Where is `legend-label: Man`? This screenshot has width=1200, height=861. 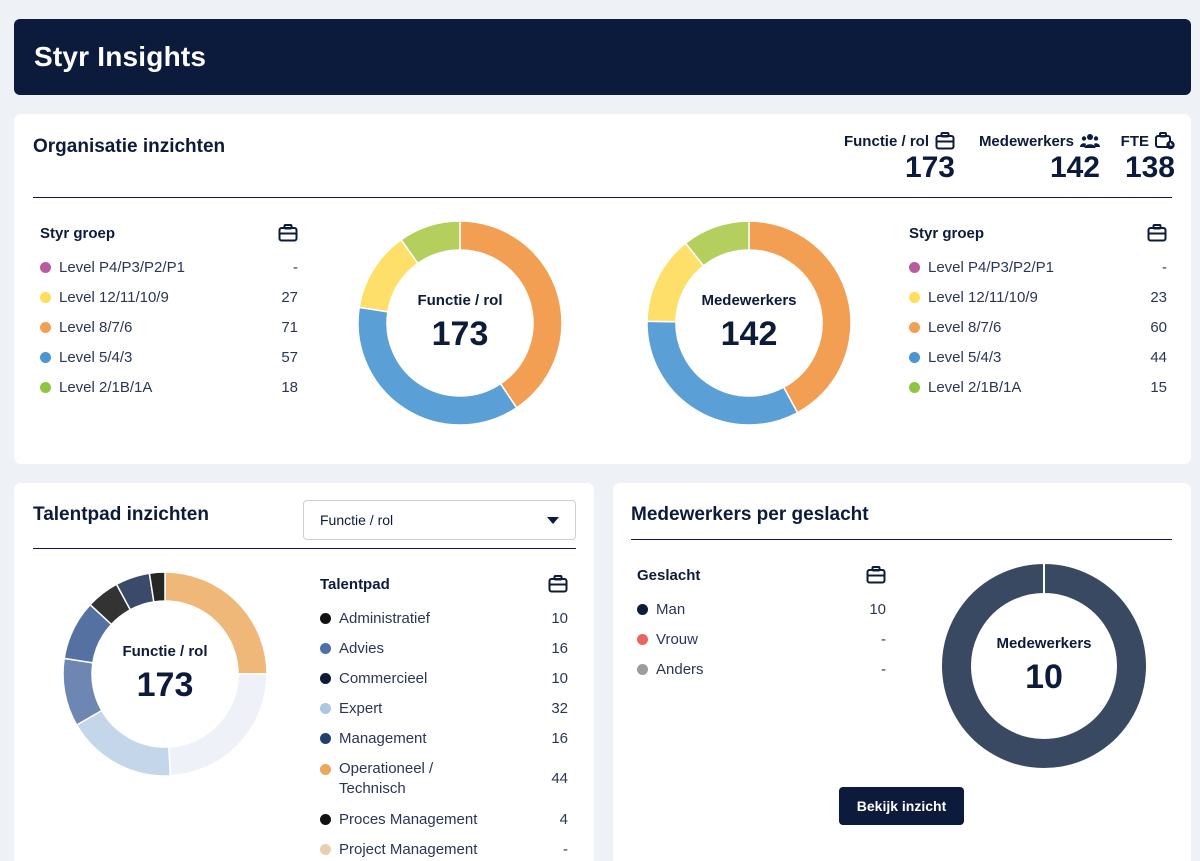 legend-label: Man is located at coordinates (671, 609).